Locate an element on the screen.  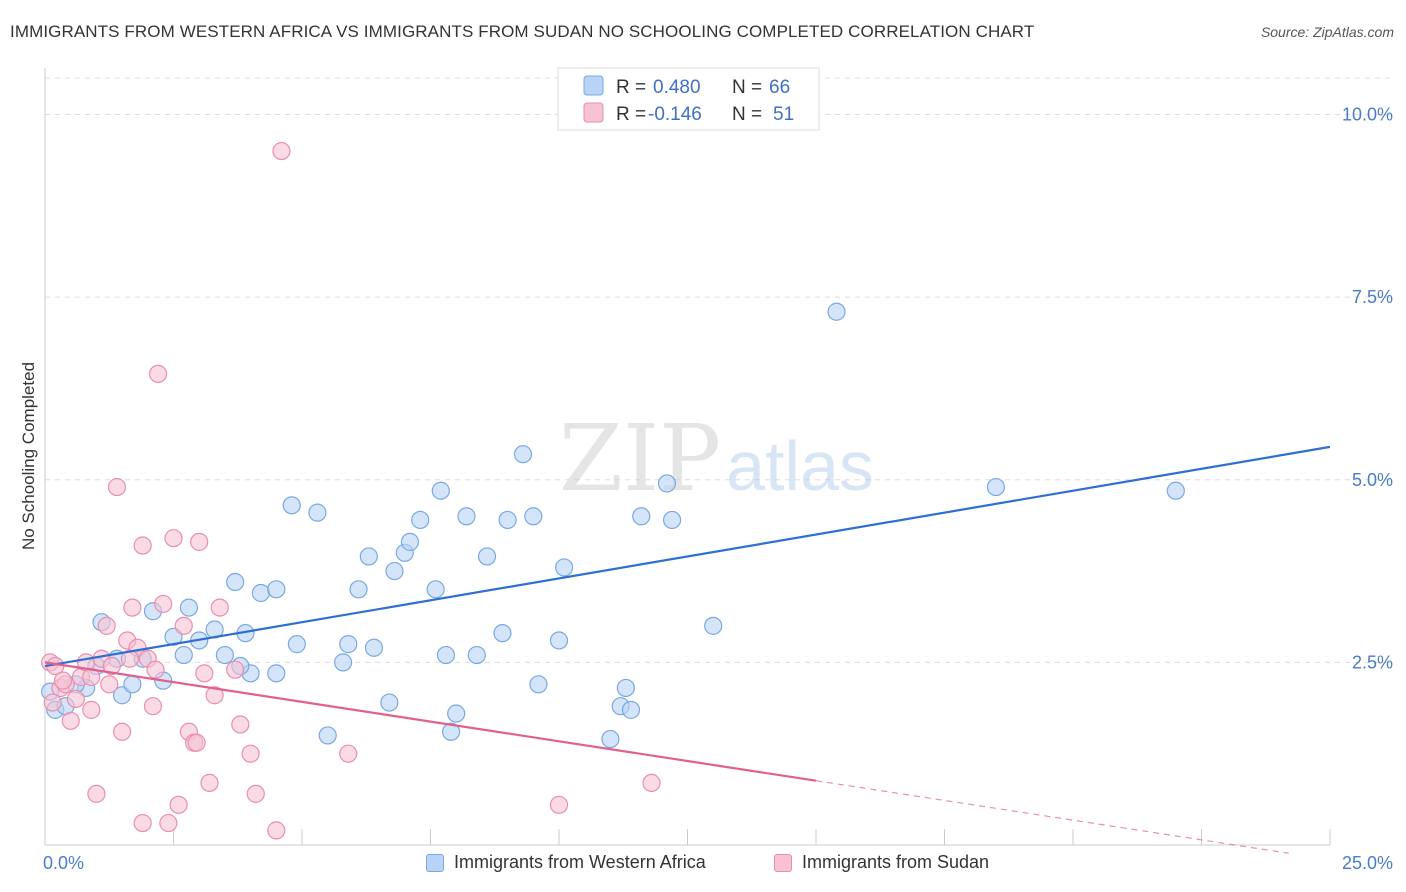
legend-r-label-pink: R = is located at coordinates (631, 114).